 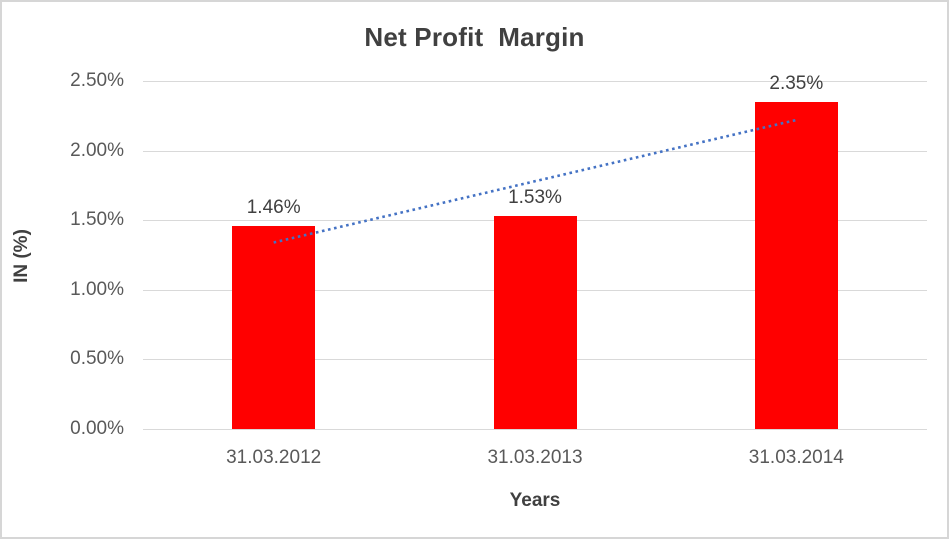 I want to click on y-axis-title: IN (%), so click(x=21, y=256).